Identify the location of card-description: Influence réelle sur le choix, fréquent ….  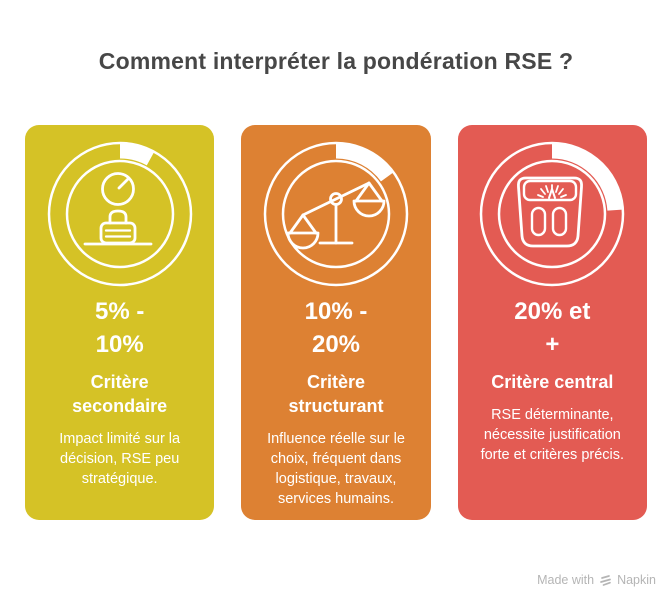
(336, 469).